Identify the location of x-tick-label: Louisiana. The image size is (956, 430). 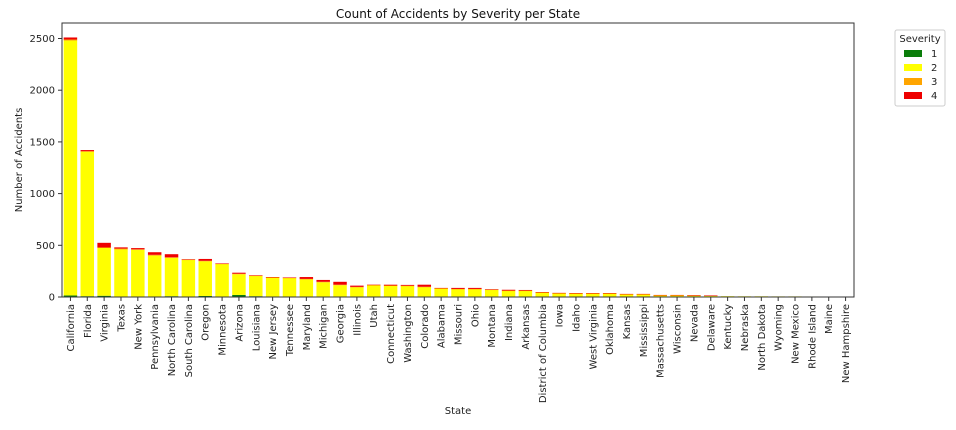
(256, 327).